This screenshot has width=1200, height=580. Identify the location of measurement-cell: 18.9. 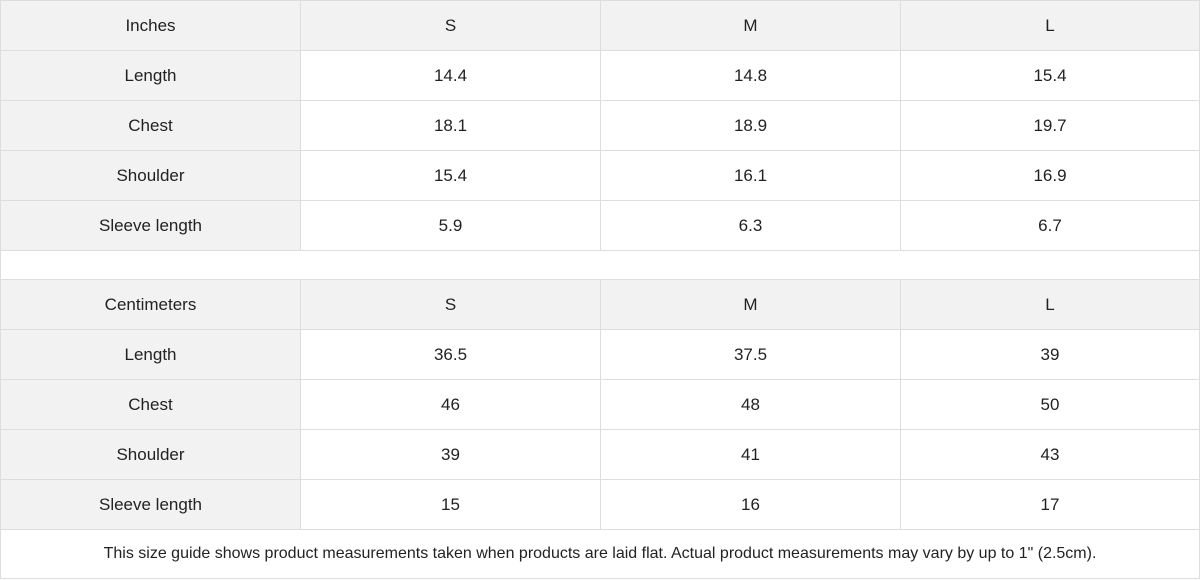
(750, 125).